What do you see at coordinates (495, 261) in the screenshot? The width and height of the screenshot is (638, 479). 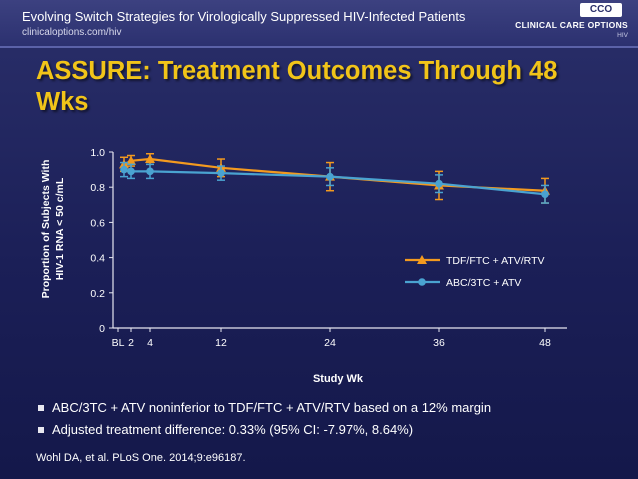 I see `legend-label: TDF/FTC + ATV/RTV` at bounding box center [495, 261].